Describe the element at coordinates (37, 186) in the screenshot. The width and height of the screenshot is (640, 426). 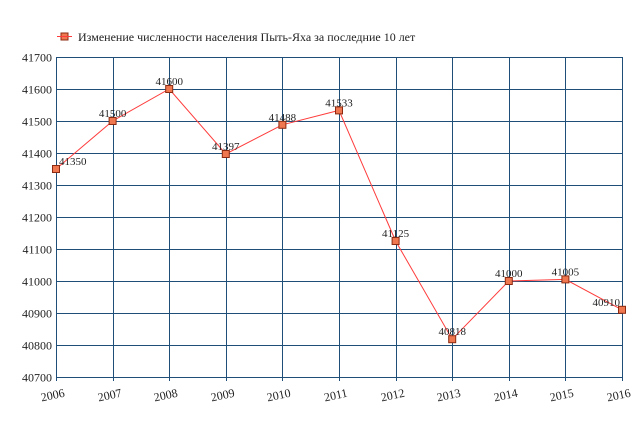
I see `y-tick-label: 41300` at that location.